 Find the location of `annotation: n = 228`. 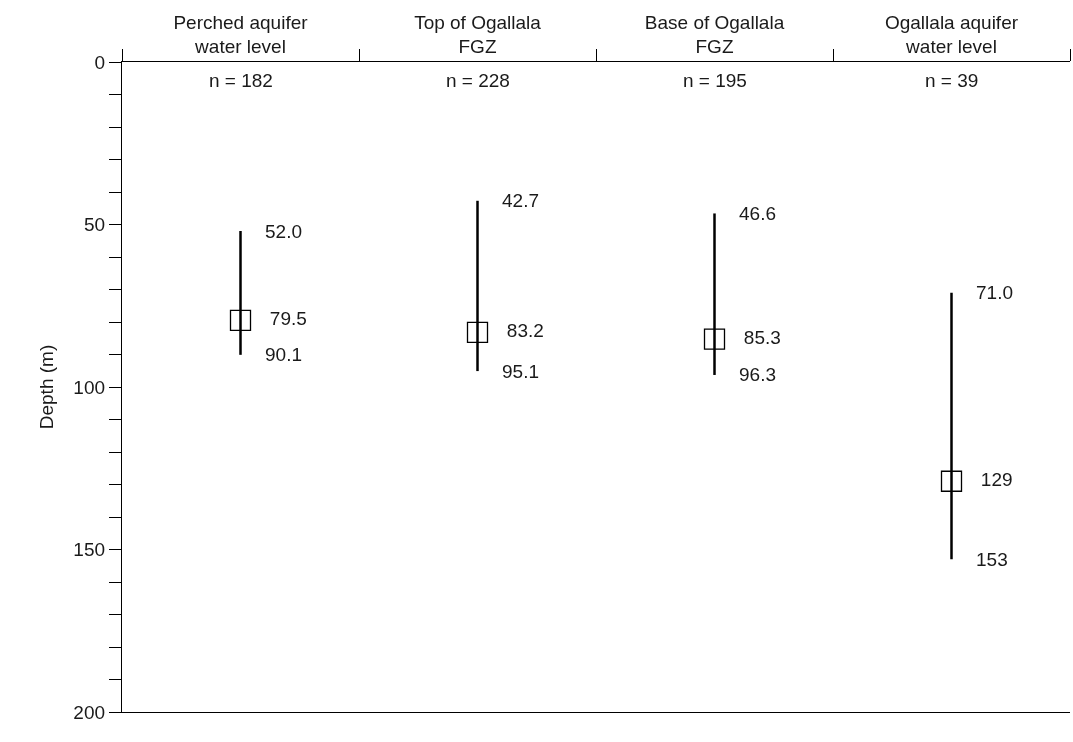

annotation: n = 228 is located at coordinates (478, 80).